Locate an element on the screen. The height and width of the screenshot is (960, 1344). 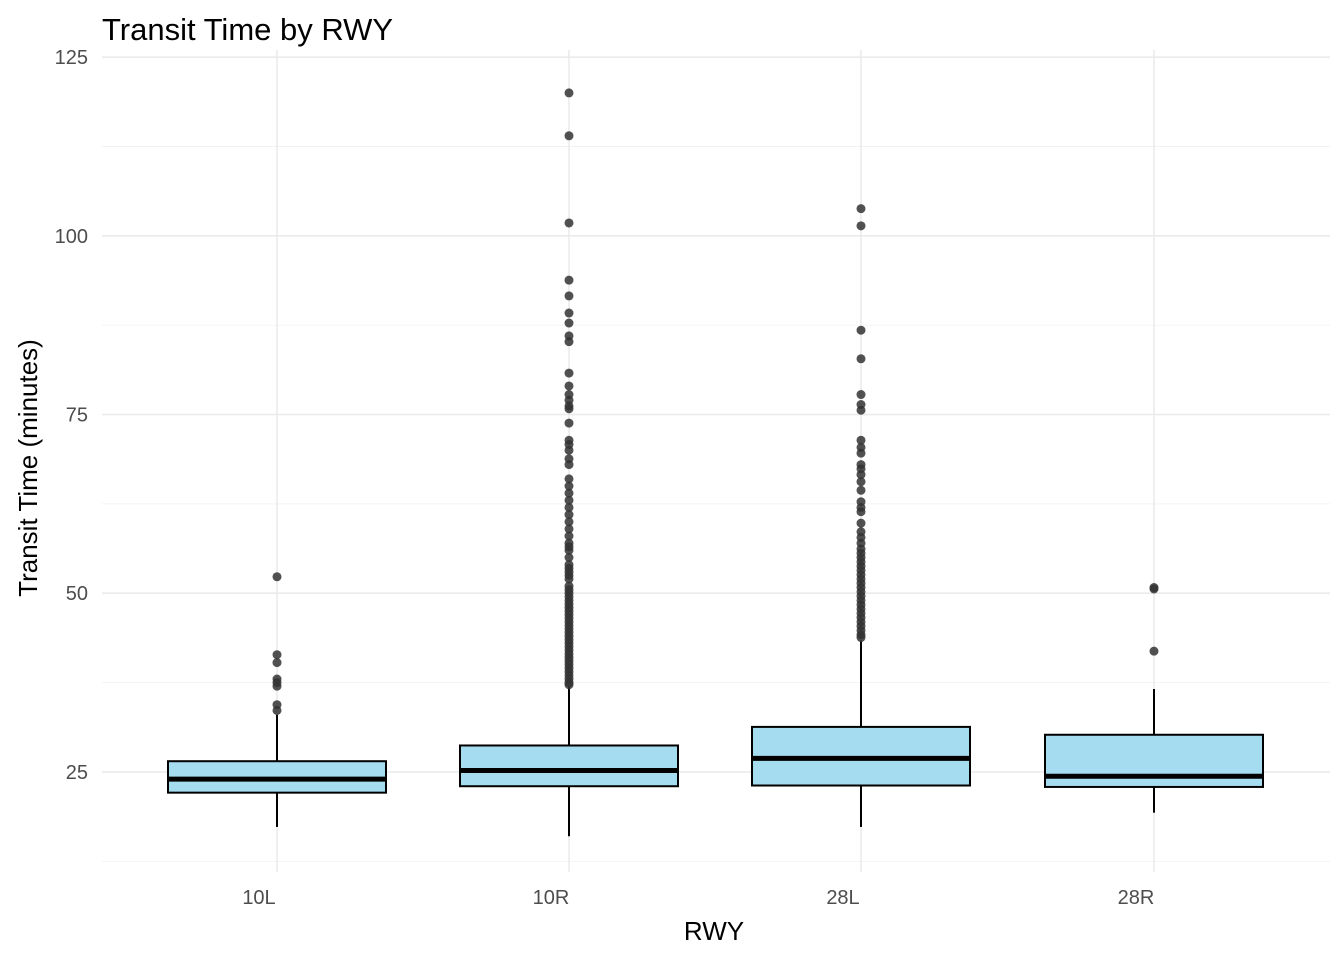
y-tick-label: 125 is located at coordinates (71, 58).